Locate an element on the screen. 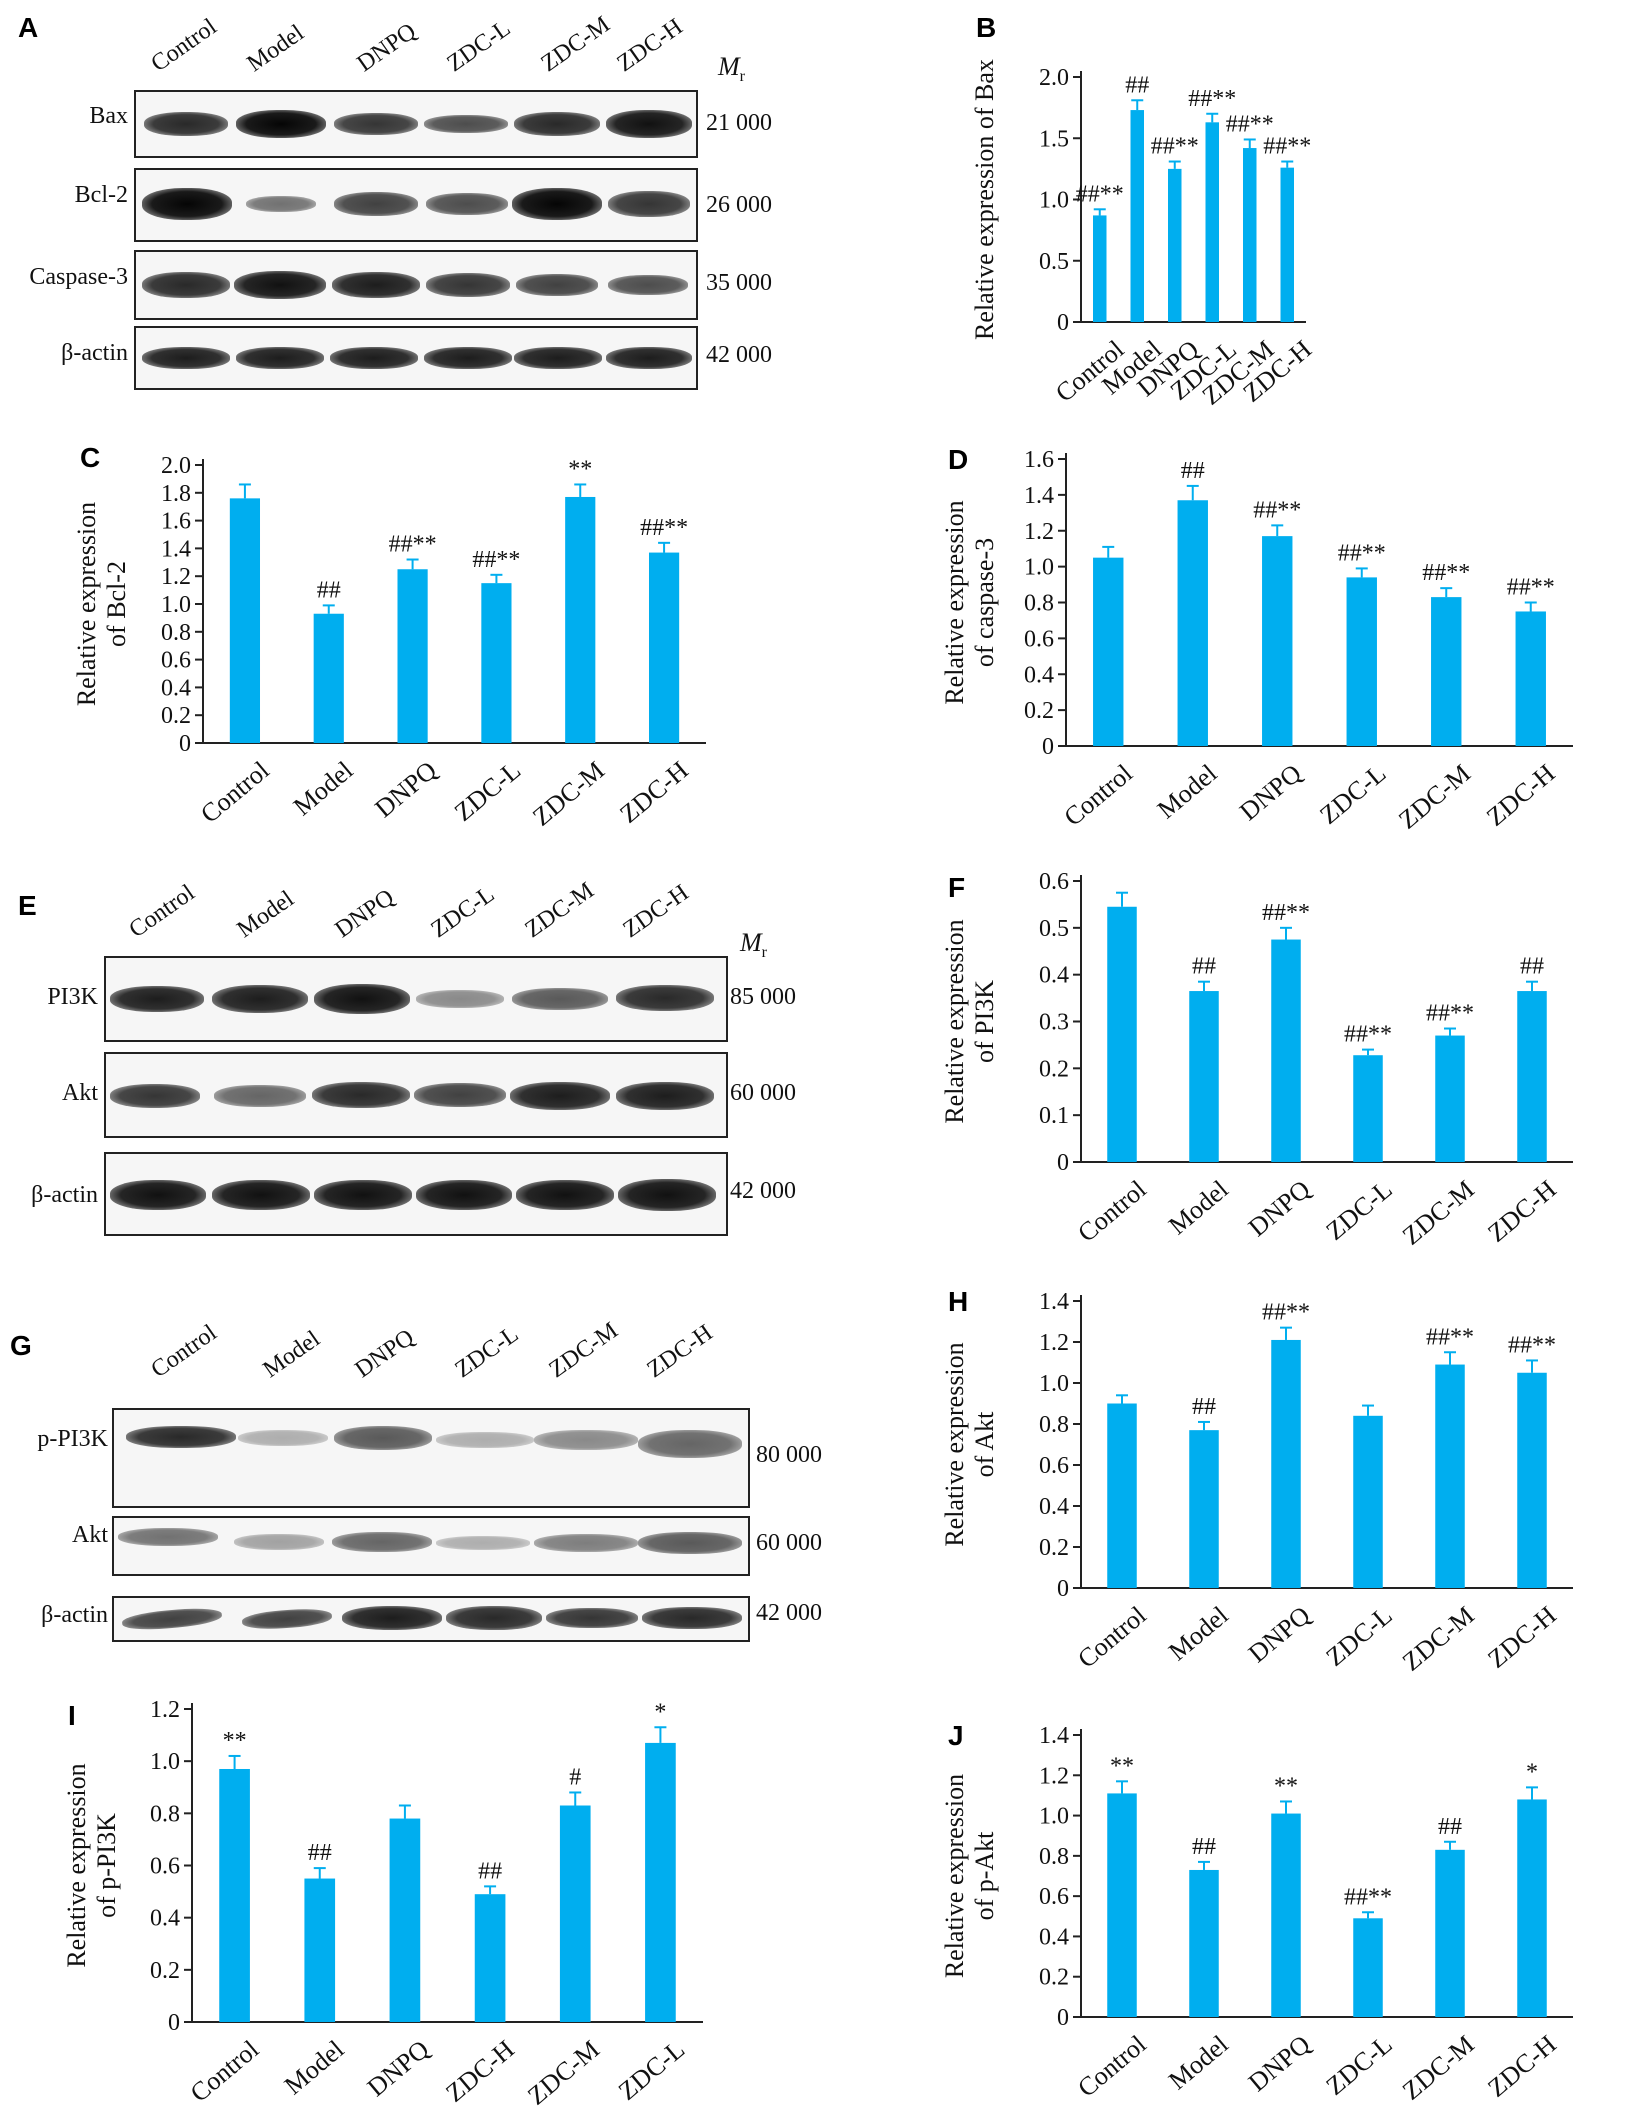  y-tick-label: 1.0 is located at coordinates (1039, 568).